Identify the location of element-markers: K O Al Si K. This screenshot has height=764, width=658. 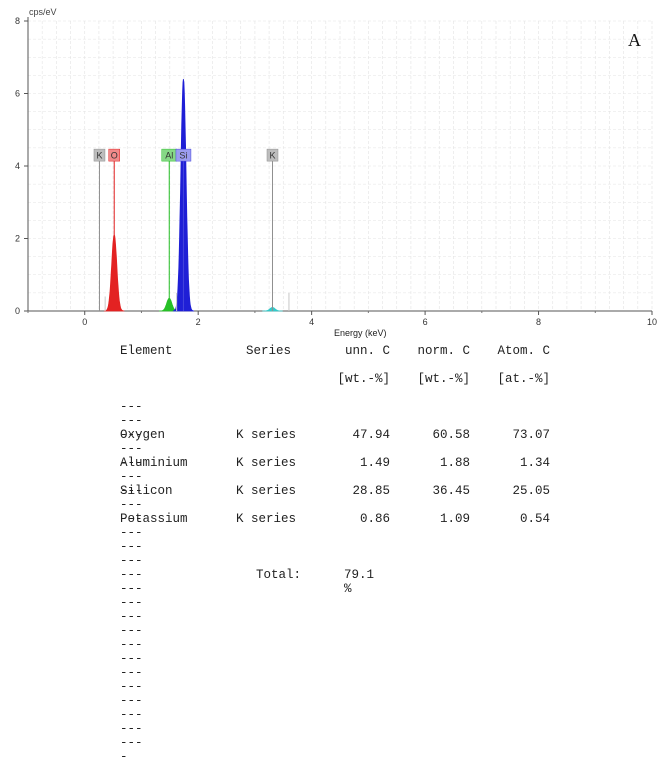
(191, 229).